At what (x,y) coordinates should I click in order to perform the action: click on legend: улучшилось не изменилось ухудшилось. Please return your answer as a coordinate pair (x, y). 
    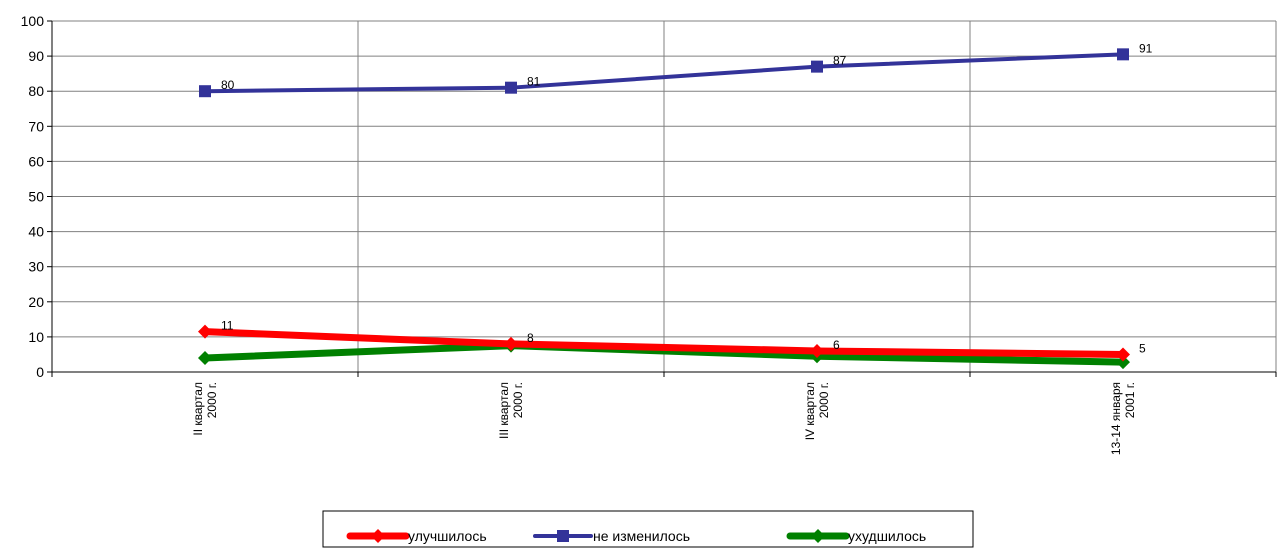
    Looking at the image, I should click on (648, 529).